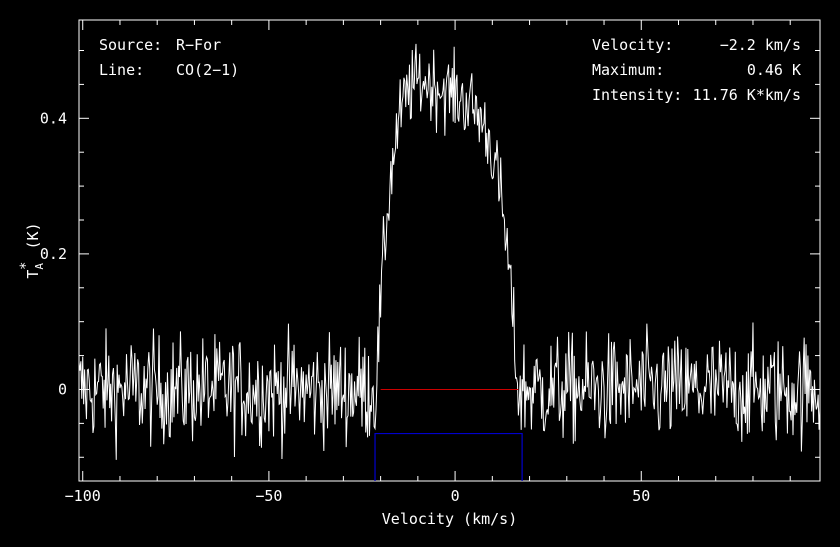  Describe the element at coordinates (169, 57) in the screenshot. I see `source-info: Source: R−For Line: CO(2−1)` at that location.